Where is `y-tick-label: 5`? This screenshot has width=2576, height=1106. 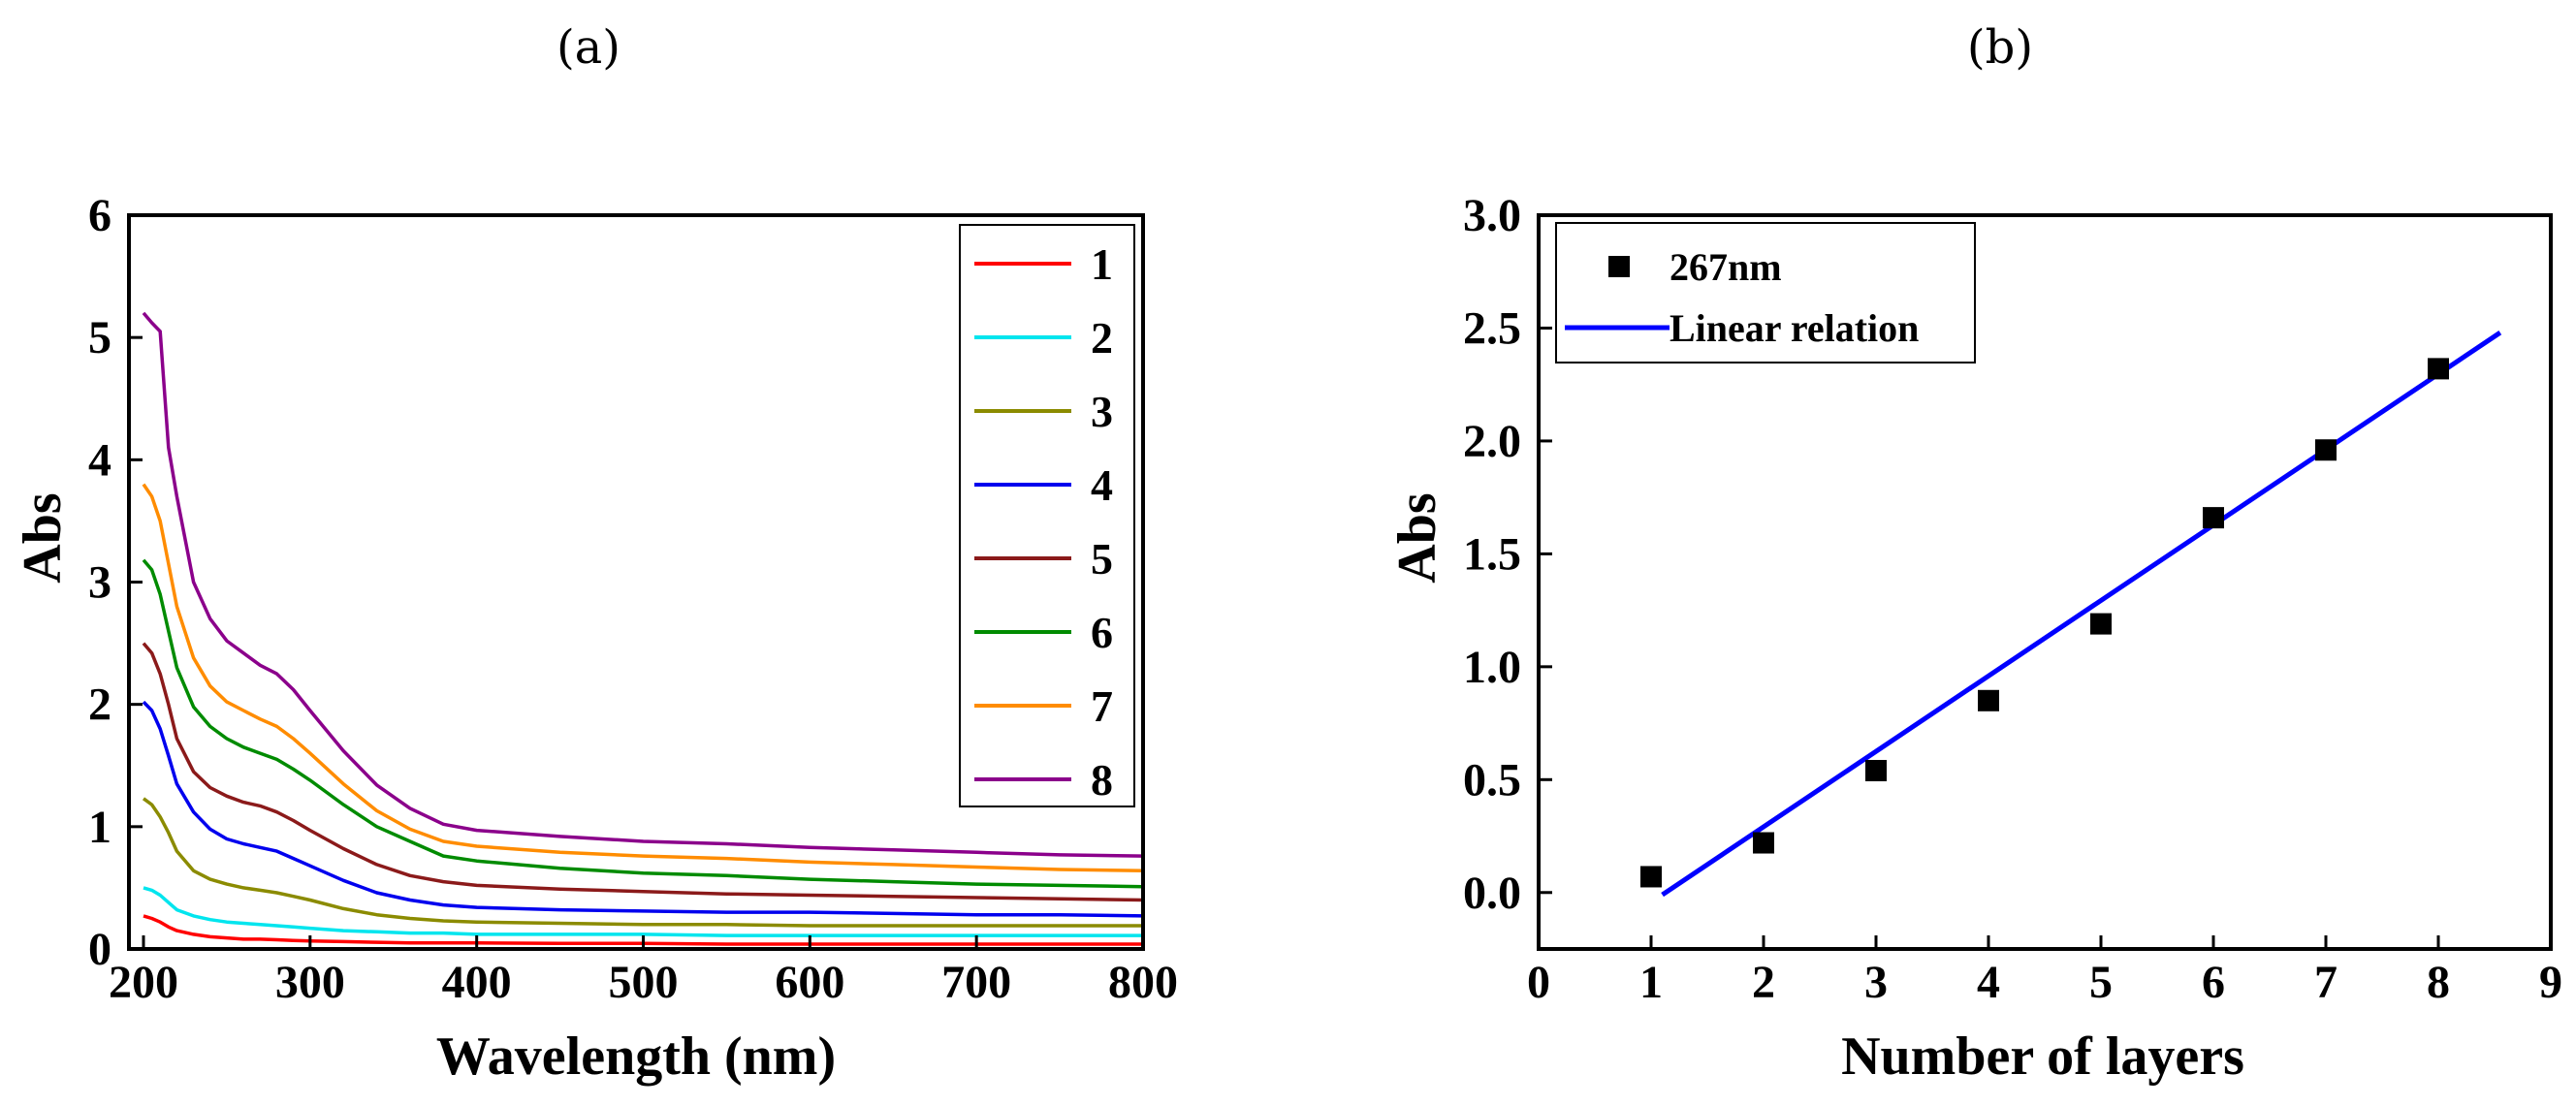
y-tick-label: 5 is located at coordinates (100, 337).